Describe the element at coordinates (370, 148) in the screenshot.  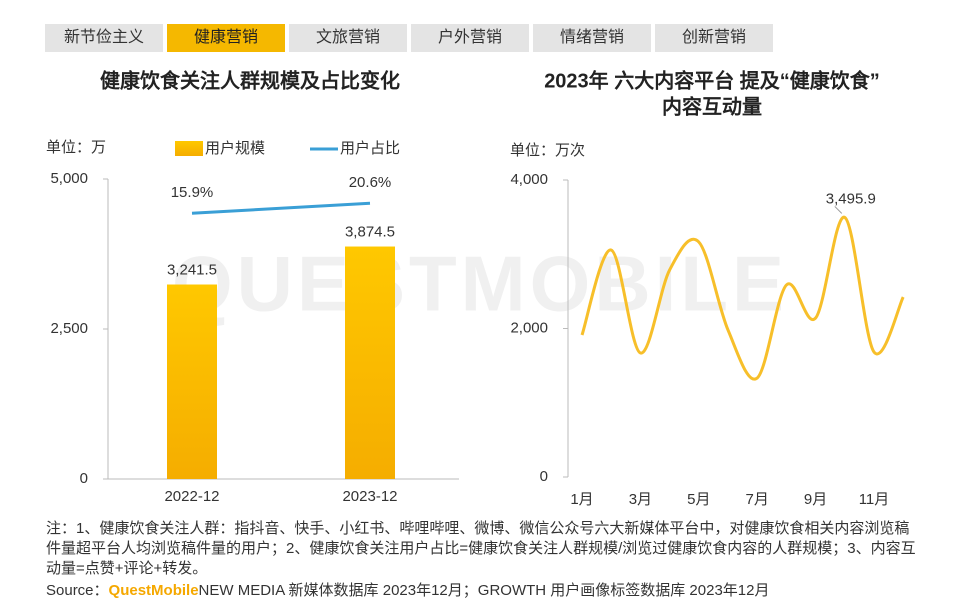
I see `legend-label: 用户占比` at that location.